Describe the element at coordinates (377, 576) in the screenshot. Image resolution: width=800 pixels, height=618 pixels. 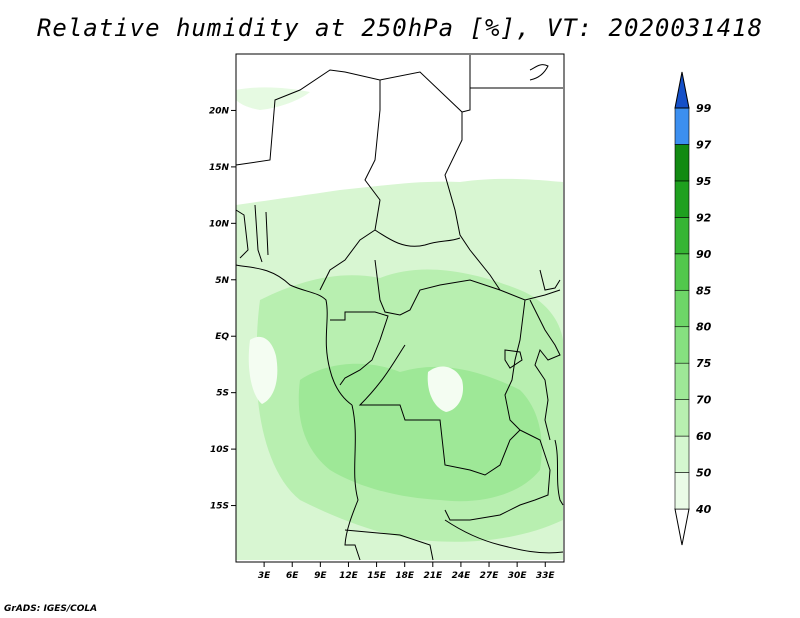
I see `lon-tick-label: 15E` at that location.